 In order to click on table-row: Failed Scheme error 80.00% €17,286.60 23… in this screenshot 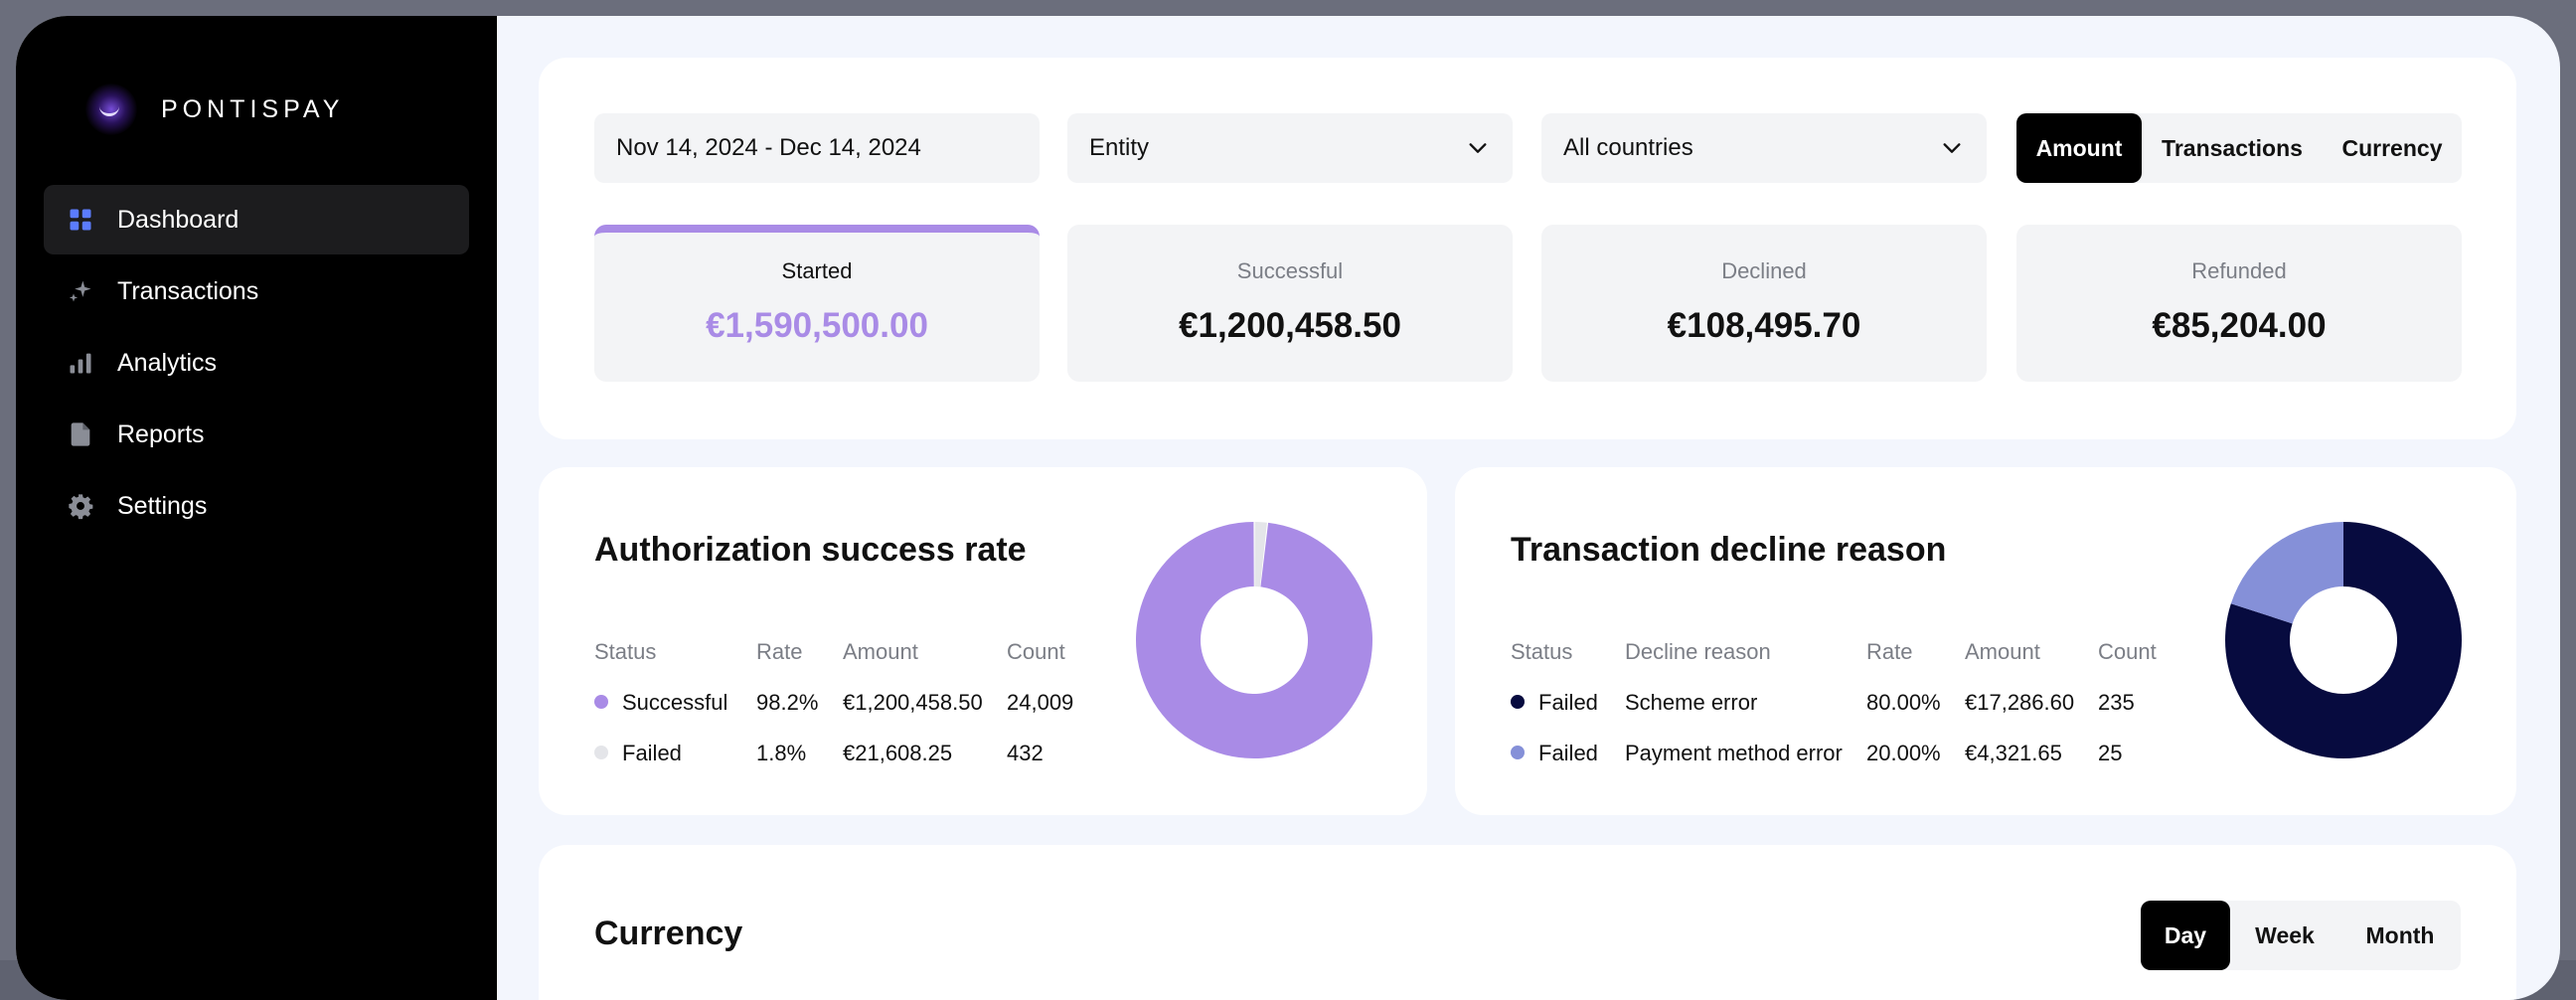, I will do `click(1834, 702)`.